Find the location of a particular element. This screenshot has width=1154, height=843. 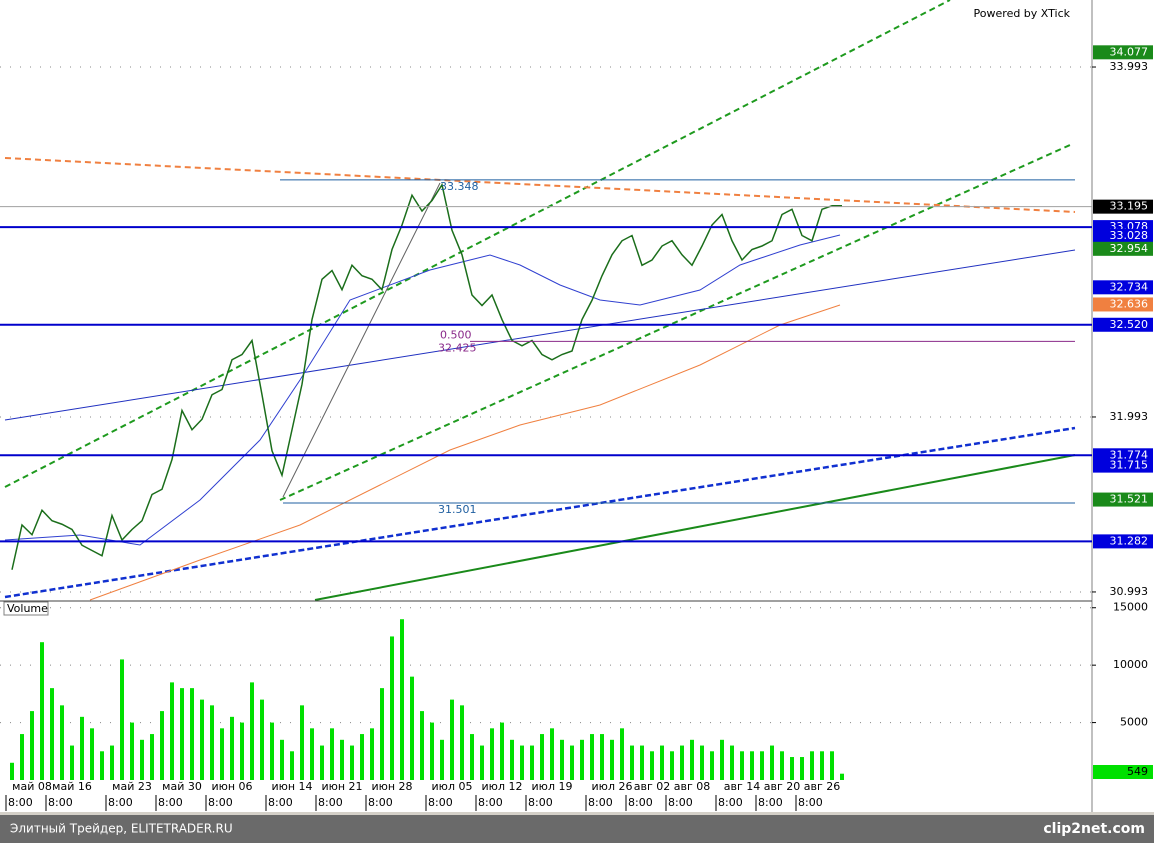

price-marker-label: 32.734 is located at coordinates (1129, 286).